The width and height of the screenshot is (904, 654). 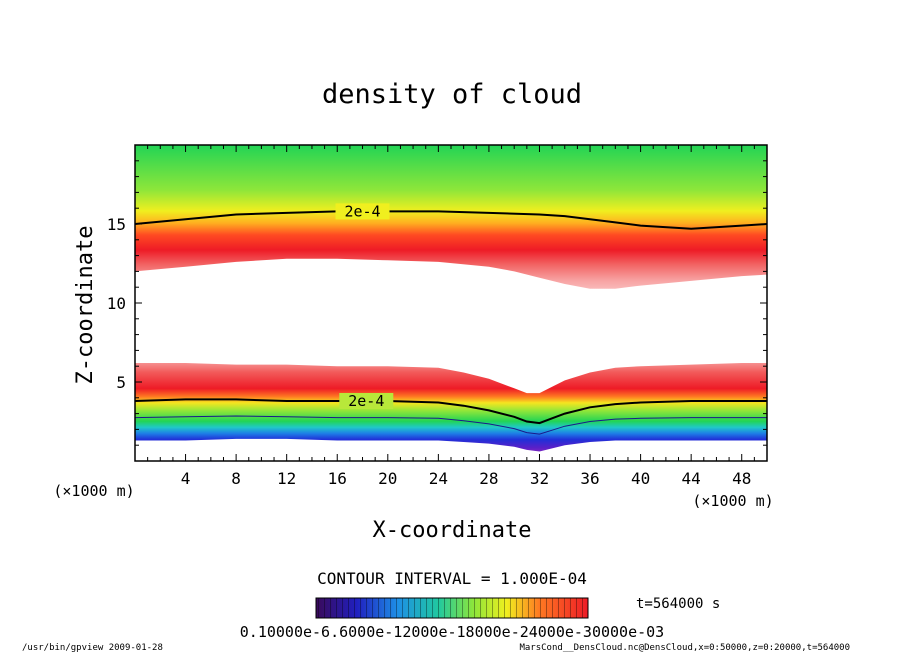 I want to click on x-tick-label: 16, so click(x=337, y=478).